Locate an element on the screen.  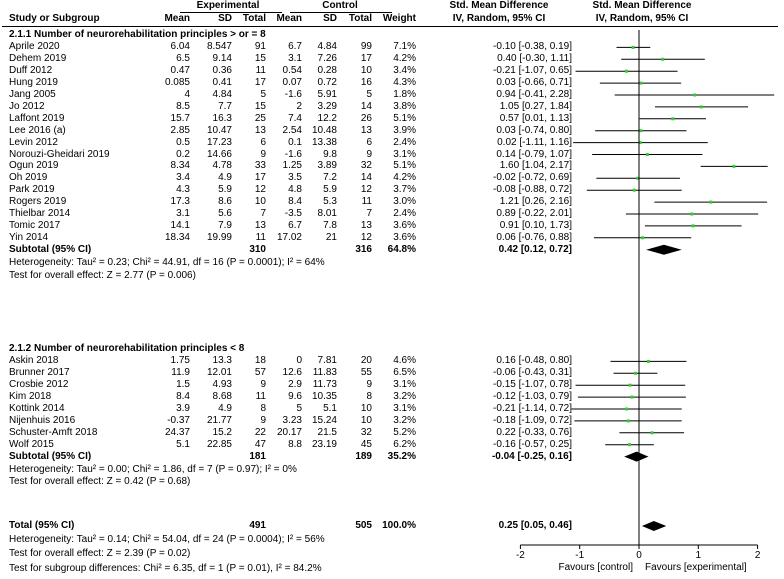
subtotal-n2: 189 is located at coordinates (363, 456).